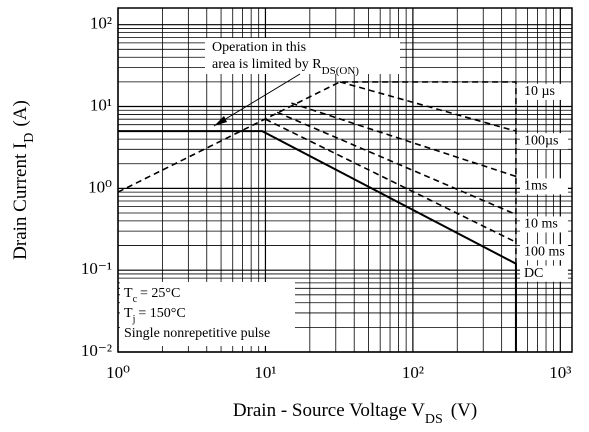  What do you see at coordinates (434, 419) in the screenshot?
I see `x-axis-label-sub: DS` at bounding box center [434, 419].